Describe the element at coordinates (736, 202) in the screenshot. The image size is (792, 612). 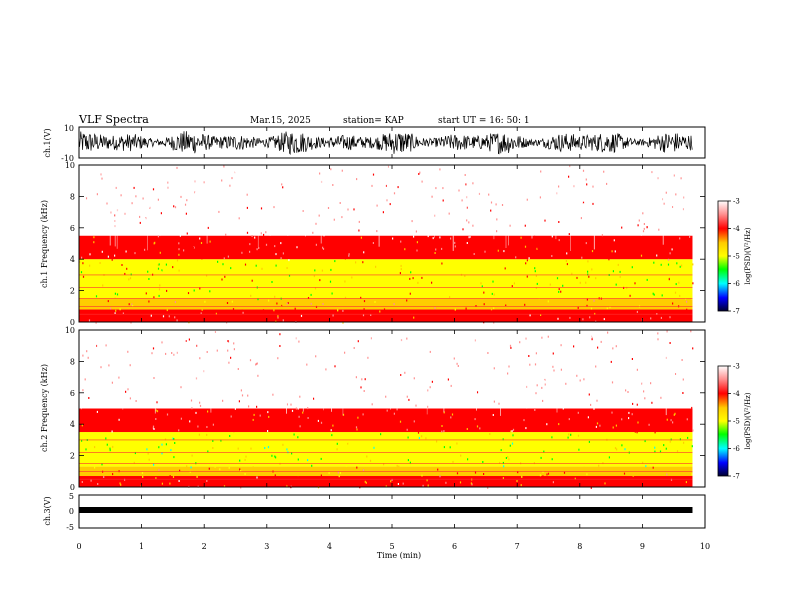
I see `colorbar-tick-label: -3` at that location.